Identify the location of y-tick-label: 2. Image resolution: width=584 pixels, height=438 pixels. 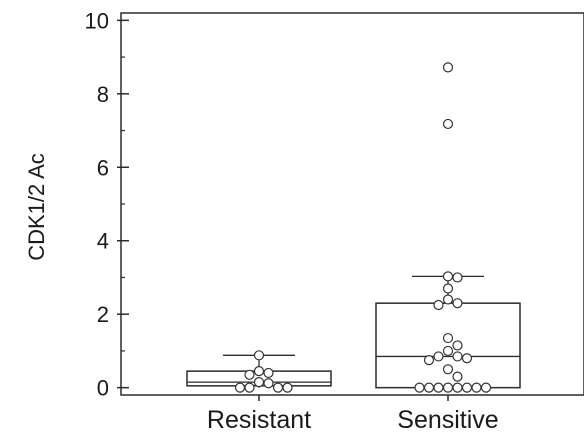
(103, 314).